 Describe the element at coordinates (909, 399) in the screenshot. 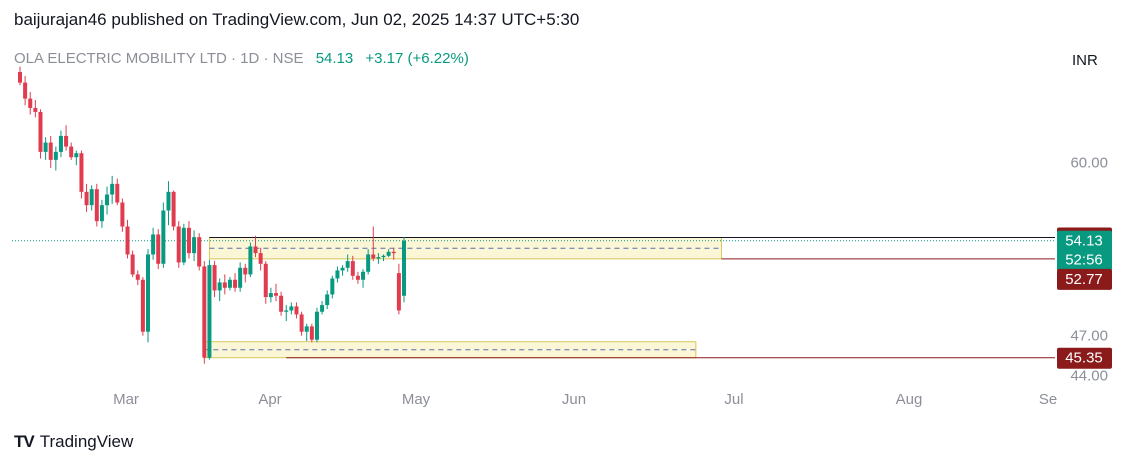

I see `x-tick-label: Aug` at that location.